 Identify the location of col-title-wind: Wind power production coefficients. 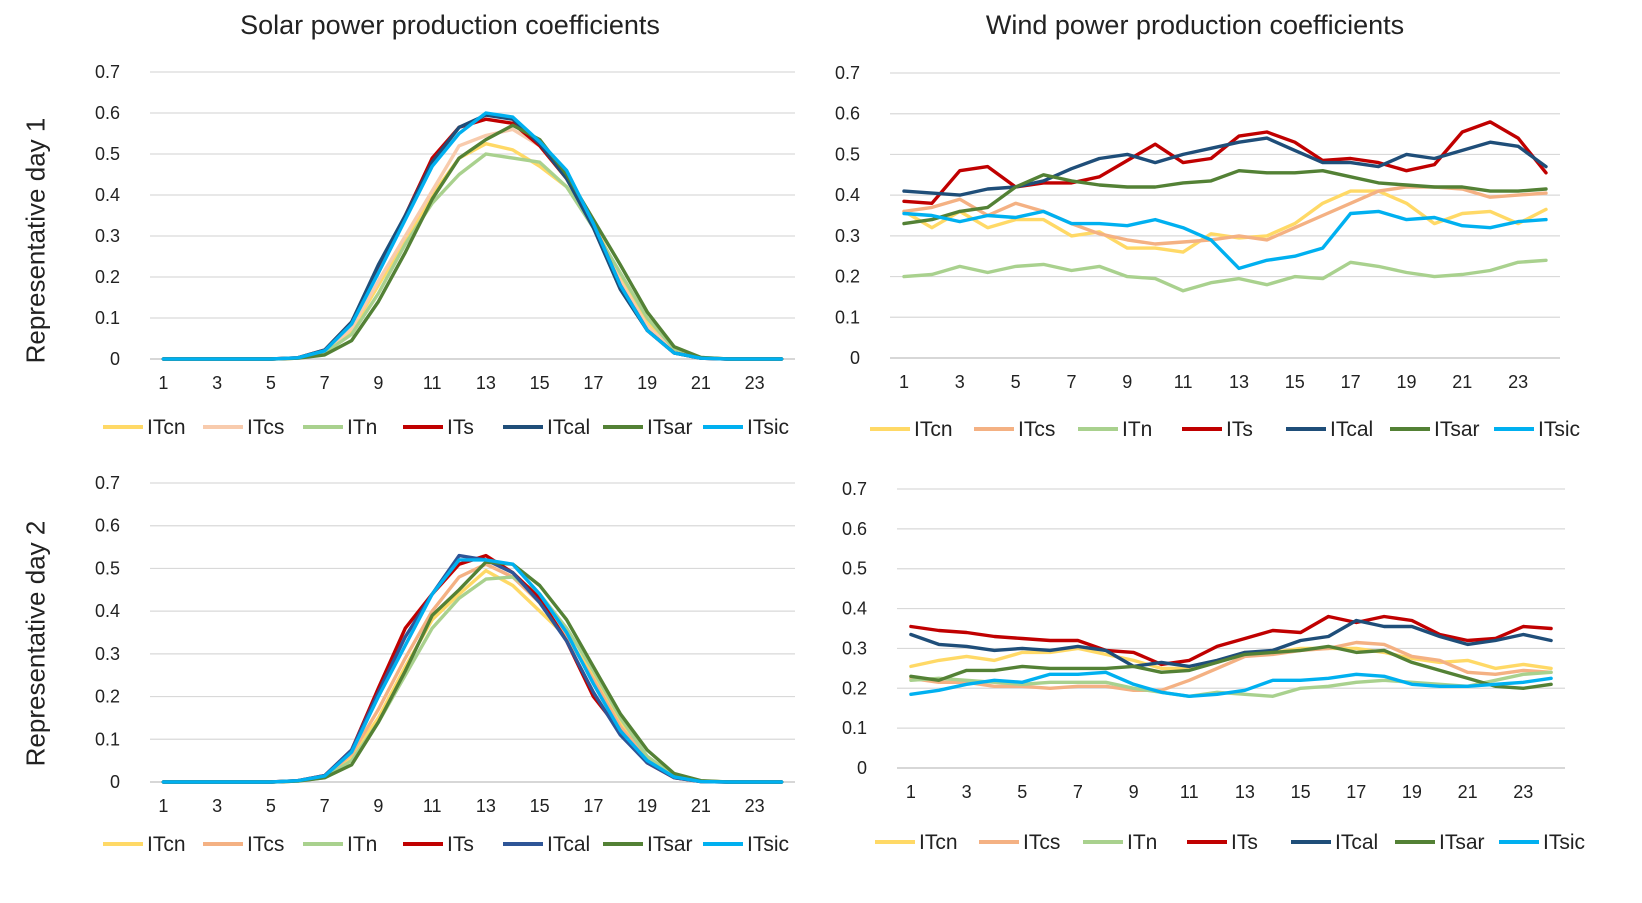
(1195, 25).